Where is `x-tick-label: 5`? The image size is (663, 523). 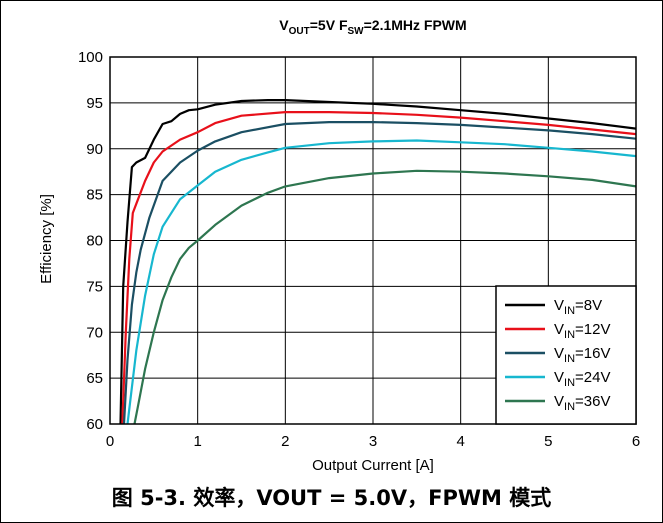
x-tick-label: 5 is located at coordinates (548, 441).